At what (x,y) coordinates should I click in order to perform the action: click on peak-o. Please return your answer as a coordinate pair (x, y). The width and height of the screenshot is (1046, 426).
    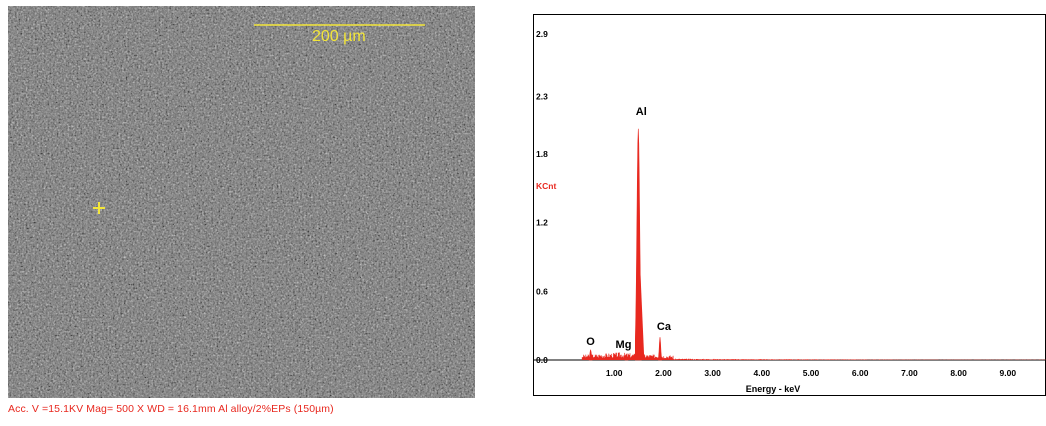
    Looking at the image, I should click on (590, 355).